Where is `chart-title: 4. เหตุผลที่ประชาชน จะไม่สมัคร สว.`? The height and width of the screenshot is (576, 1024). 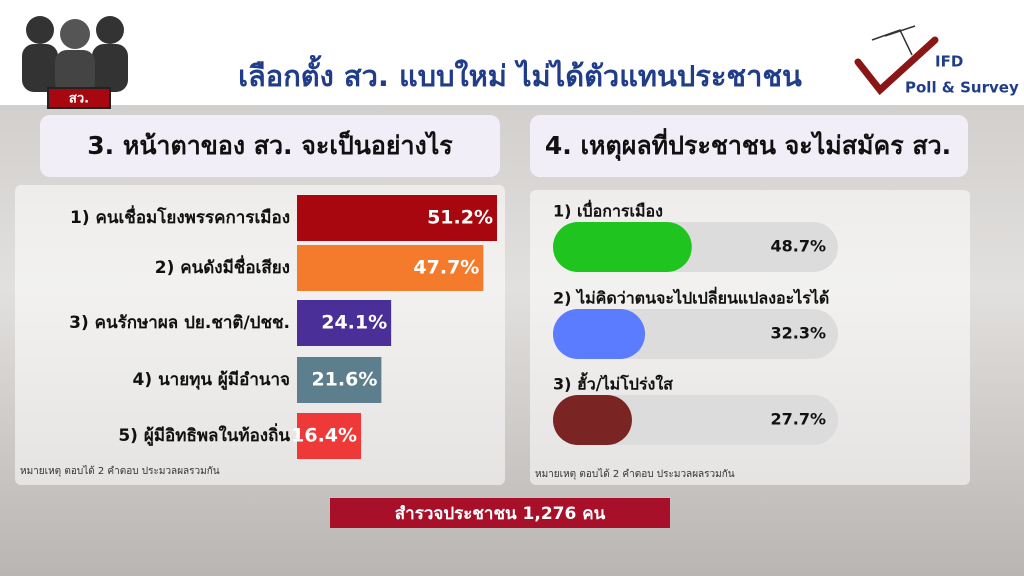 chart-title: 4. เหตุผลที่ประชาชน จะไม่สมัคร สว. is located at coordinates (748, 145).